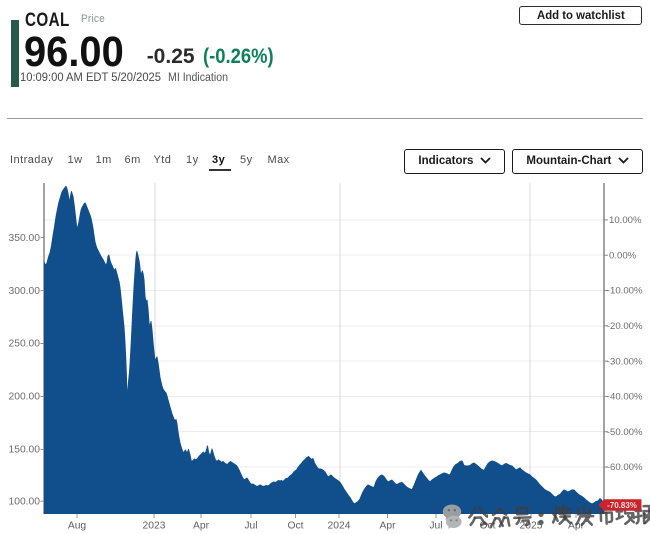  Describe the element at coordinates (25, 501) in the screenshot. I see `svg-text: 100.00` at that location.